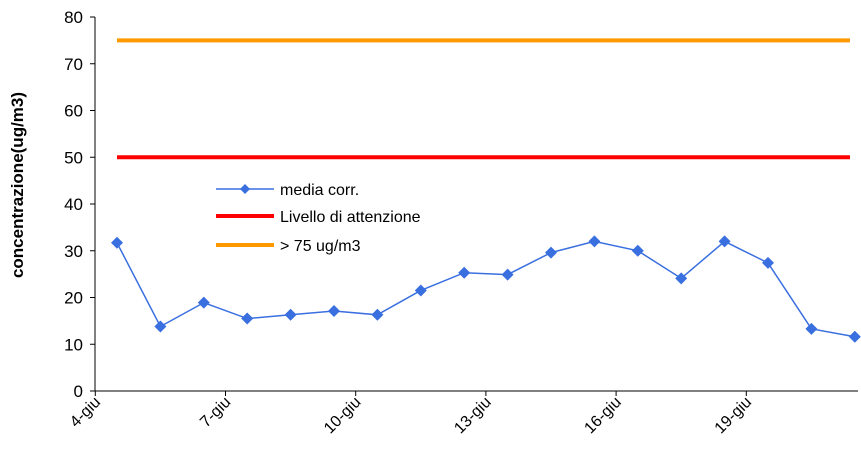  What do you see at coordinates (350, 217) in the screenshot?
I see `legend-label-1: Livello di attenzione` at bounding box center [350, 217].